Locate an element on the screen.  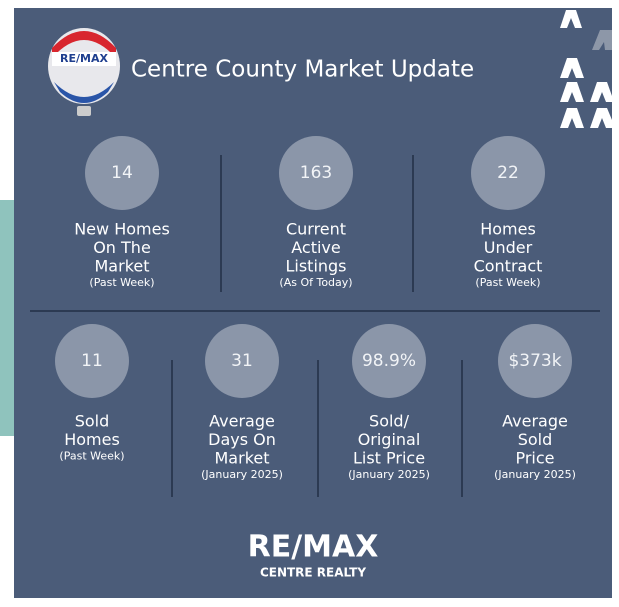
stat-label: On The is located at coordinates (122, 247).